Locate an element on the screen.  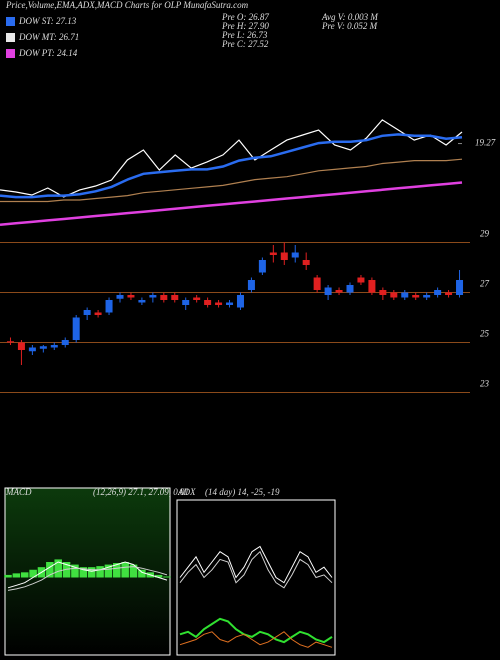
legend-label: DOW PT: 24.14 is located at coordinates (48, 53).